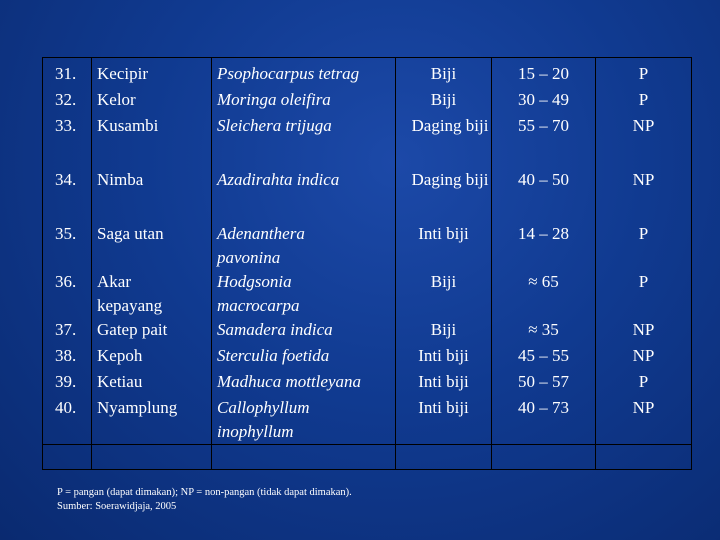 Image resolution: width=720 pixels, height=540 pixels. I want to click on oil-content: 45 – 55, so click(543, 355).